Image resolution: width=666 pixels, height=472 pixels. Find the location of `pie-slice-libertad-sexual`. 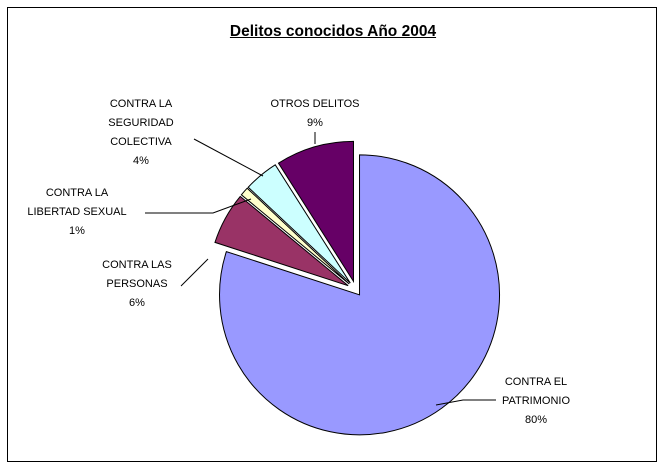

pie-slice-libertad-sexual is located at coordinates (295, 236).